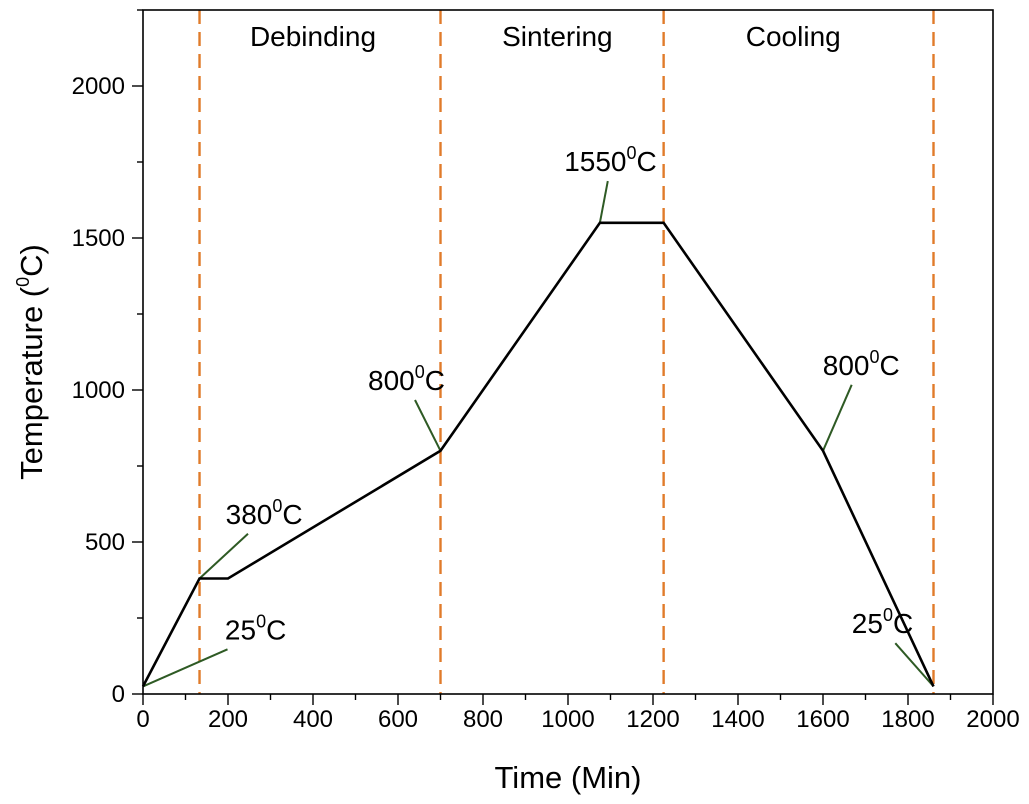  Describe the element at coordinates (31, 383) in the screenshot. I see `y-axis-title-main: Temperature (` at that location.